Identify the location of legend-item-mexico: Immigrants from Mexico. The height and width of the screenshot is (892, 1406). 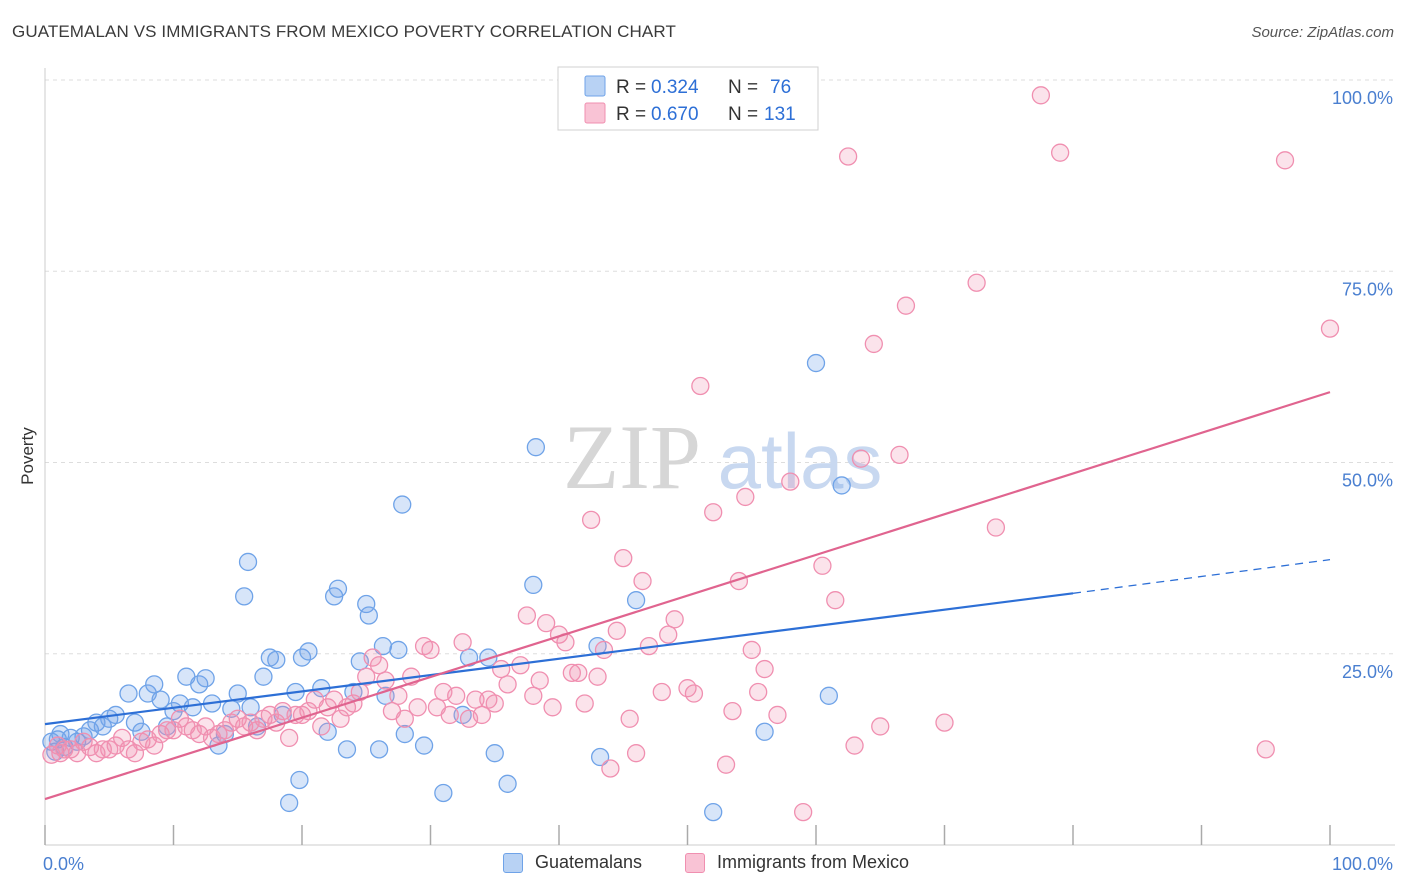
(797, 862).